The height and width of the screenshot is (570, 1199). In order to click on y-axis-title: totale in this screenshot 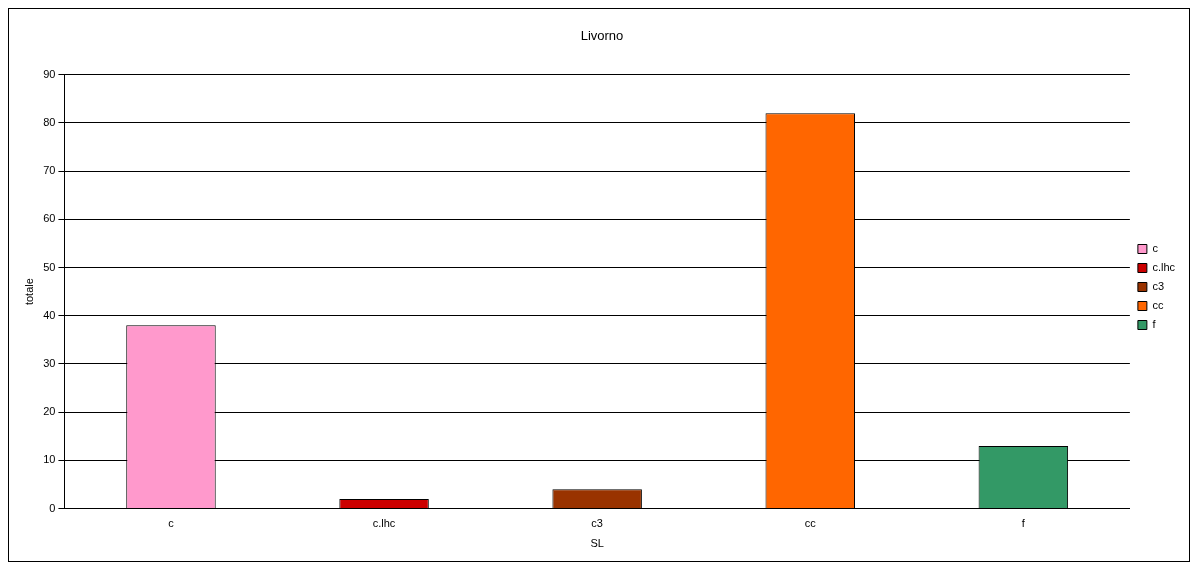, I will do `click(28, 292)`.